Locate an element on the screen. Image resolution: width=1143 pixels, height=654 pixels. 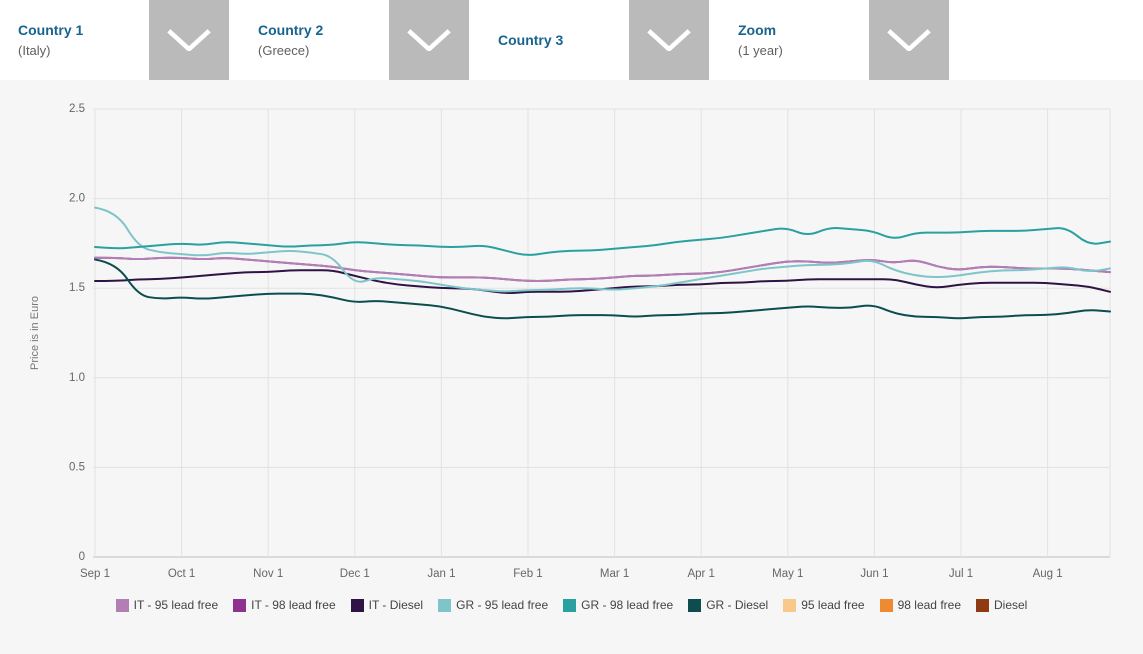
country-3-selector: Country 3 is located at coordinates (594, 40).